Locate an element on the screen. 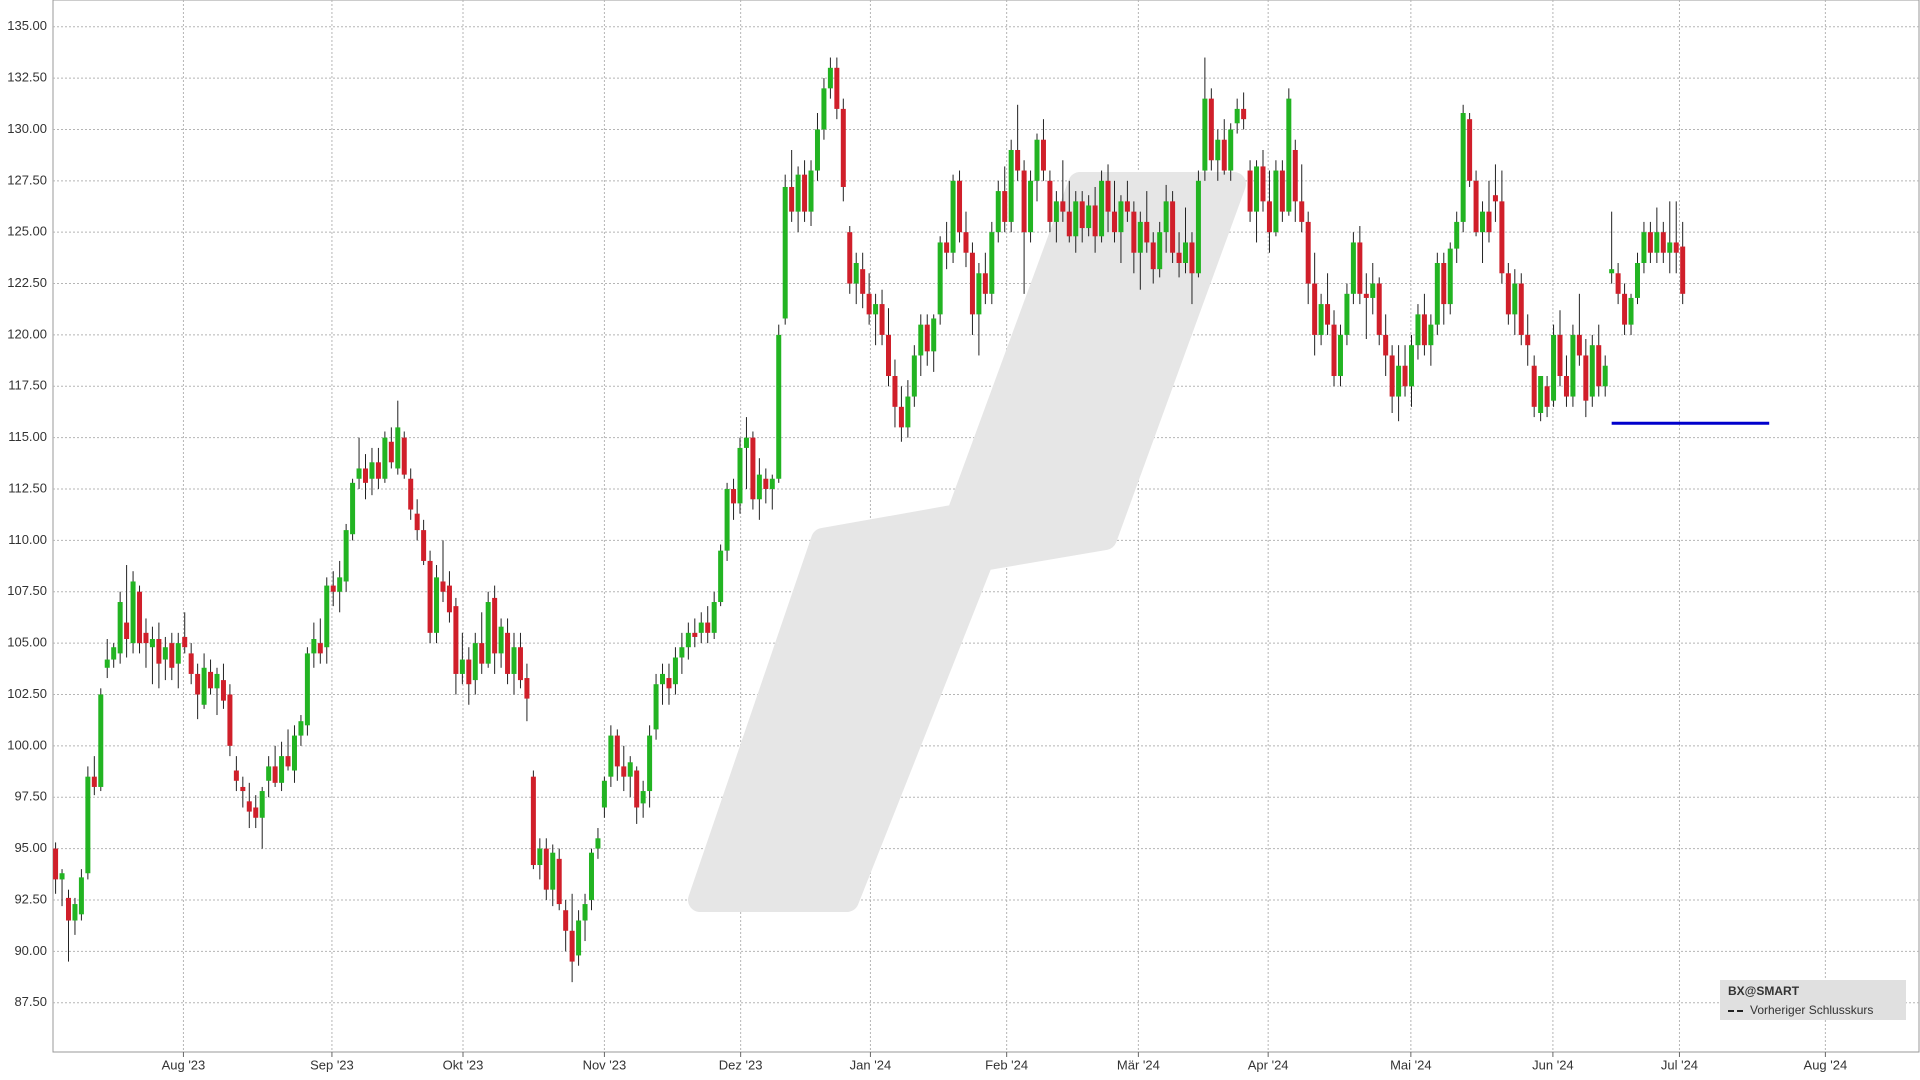 Image resolution: width=1920 pixels, height=1080 pixels. y-tick-label: 125.00 is located at coordinates (27, 231).